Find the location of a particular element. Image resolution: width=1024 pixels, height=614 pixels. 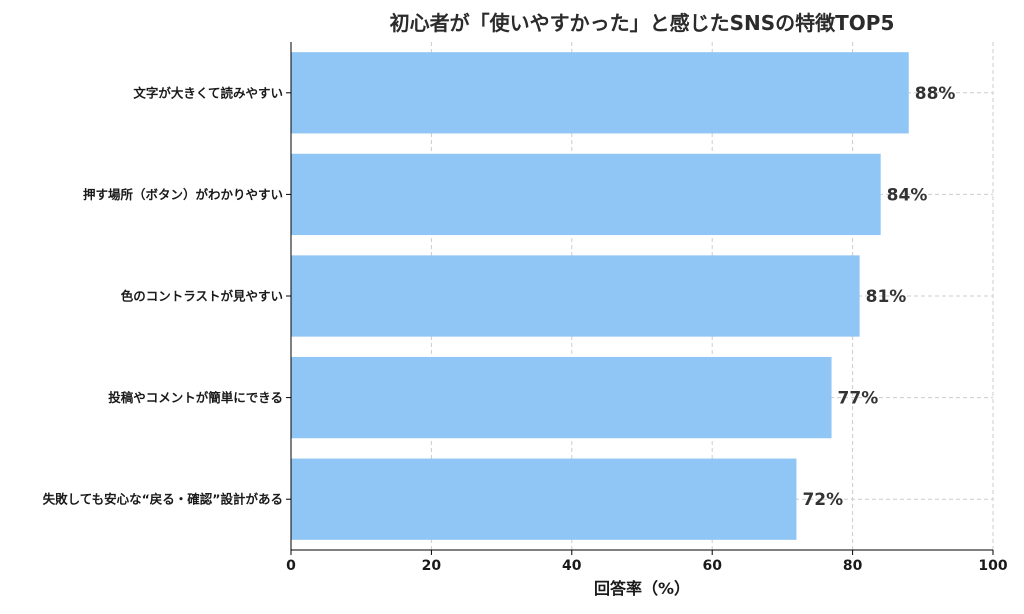

x-tick-label: 60 is located at coordinates (712, 566).